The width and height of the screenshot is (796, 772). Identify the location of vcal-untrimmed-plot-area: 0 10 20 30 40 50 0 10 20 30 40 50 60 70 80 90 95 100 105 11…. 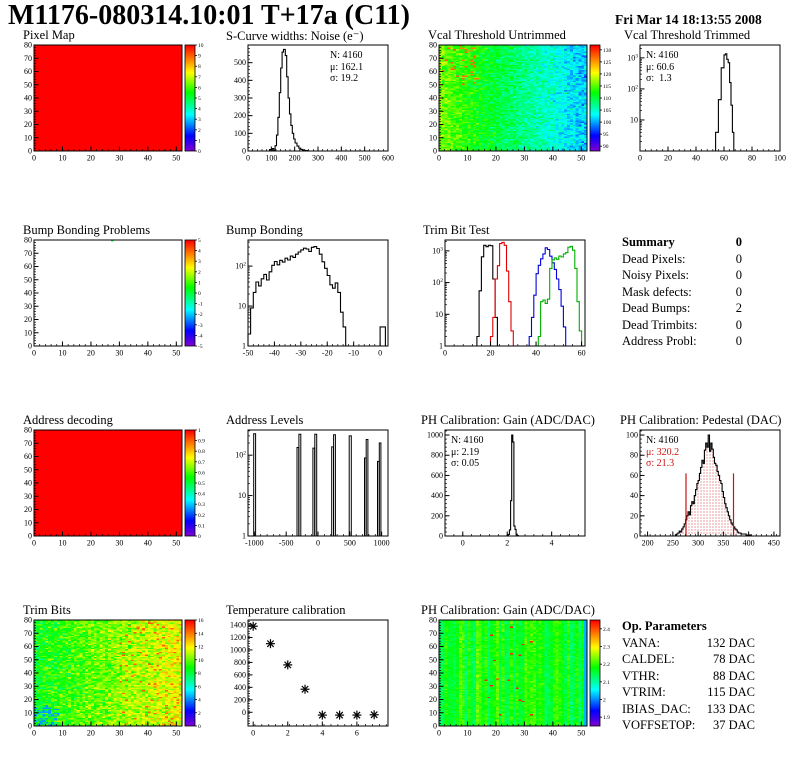
(515, 104).